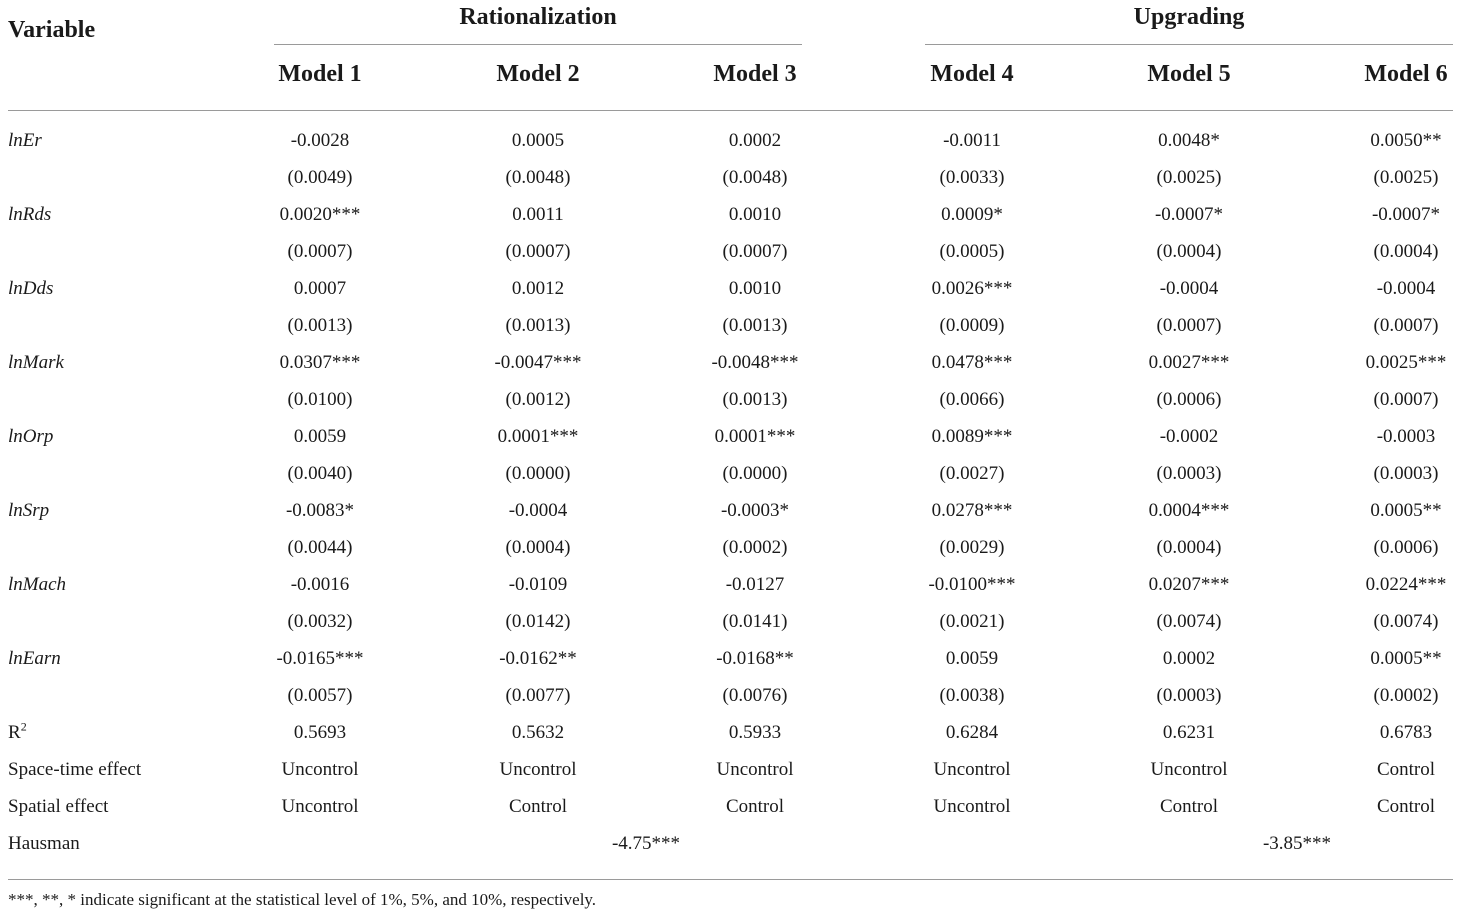  What do you see at coordinates (538, 362) in the screenshot?
I see `coefficient-cell: -0.0047***` at bounding box center [538, 362].